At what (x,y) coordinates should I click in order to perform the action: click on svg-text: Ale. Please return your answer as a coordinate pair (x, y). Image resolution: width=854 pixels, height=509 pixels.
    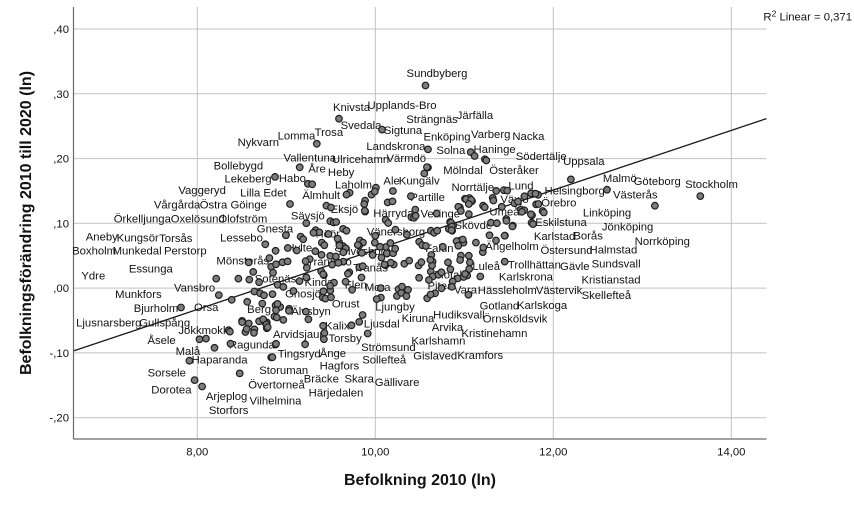
    Looking at the image, I should click on (391, 182).